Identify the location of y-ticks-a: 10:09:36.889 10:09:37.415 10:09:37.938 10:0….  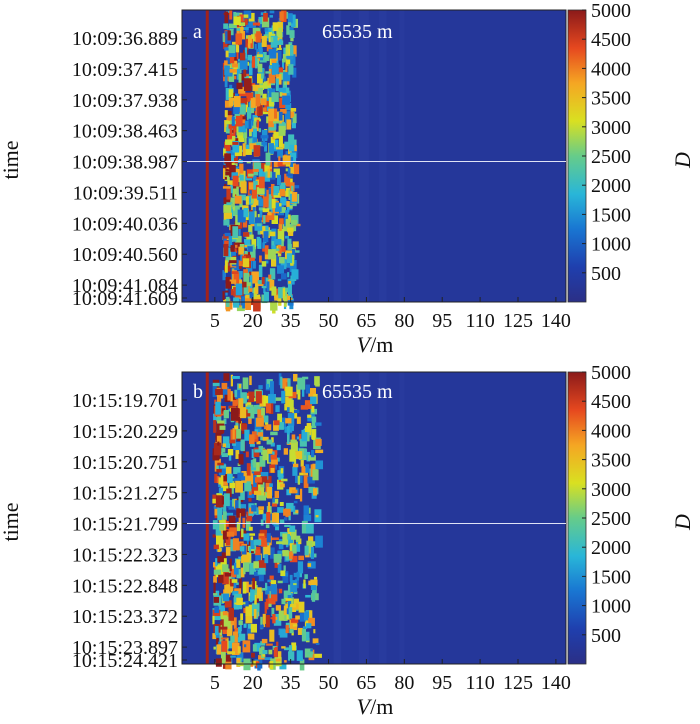
(129, 169).